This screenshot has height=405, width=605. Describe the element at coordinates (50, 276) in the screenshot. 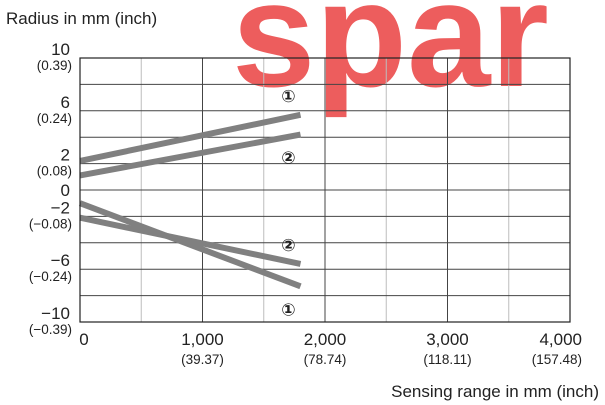

I see `y-tick-sublabel: (−0.24)` at that location.